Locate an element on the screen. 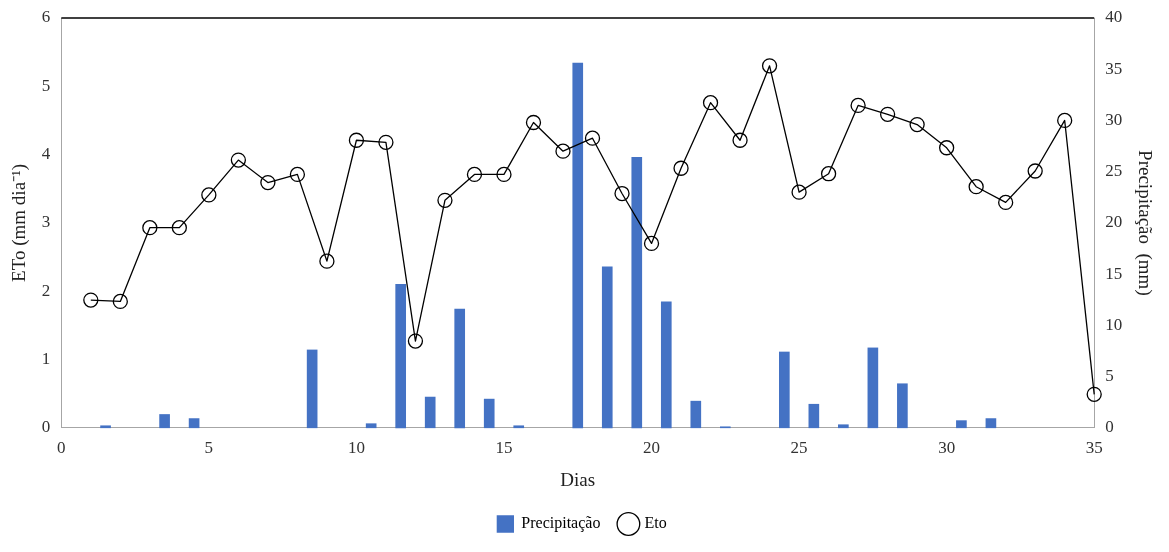  y-tick-label: 2 is located at coordinates (46, 290).